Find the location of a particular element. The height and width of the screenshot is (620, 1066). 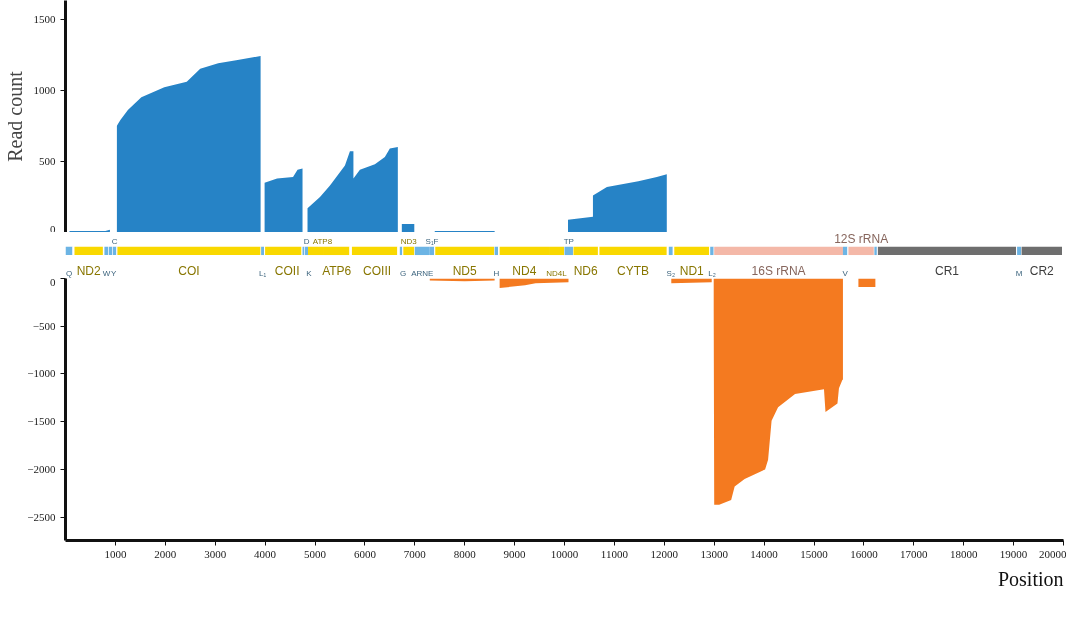

x-tick-label: 20000 is located at coordinates (1052, 553).